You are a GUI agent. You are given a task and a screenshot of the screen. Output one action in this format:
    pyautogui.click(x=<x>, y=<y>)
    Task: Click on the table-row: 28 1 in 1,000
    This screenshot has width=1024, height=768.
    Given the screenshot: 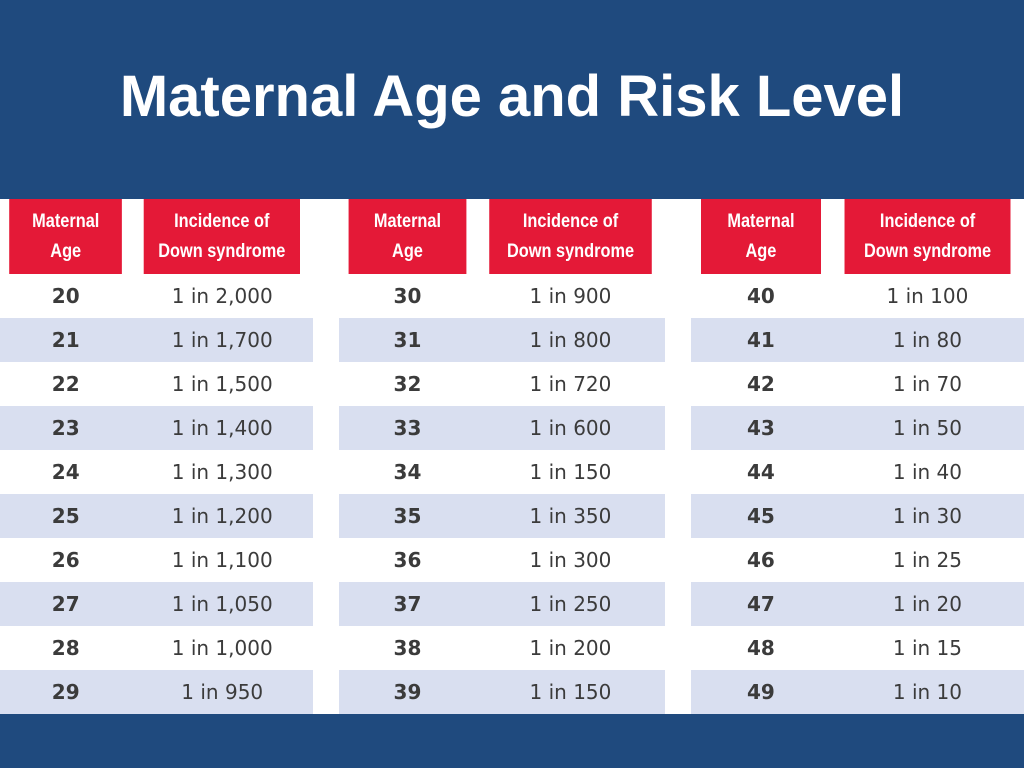 What is the action you would take?
    pyautogui.click(x=156, y=648)
    